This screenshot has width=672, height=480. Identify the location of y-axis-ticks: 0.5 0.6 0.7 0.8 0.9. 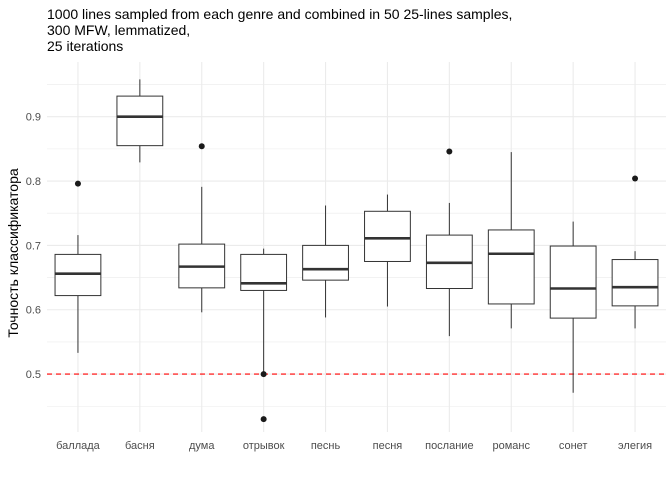
(33, 246).